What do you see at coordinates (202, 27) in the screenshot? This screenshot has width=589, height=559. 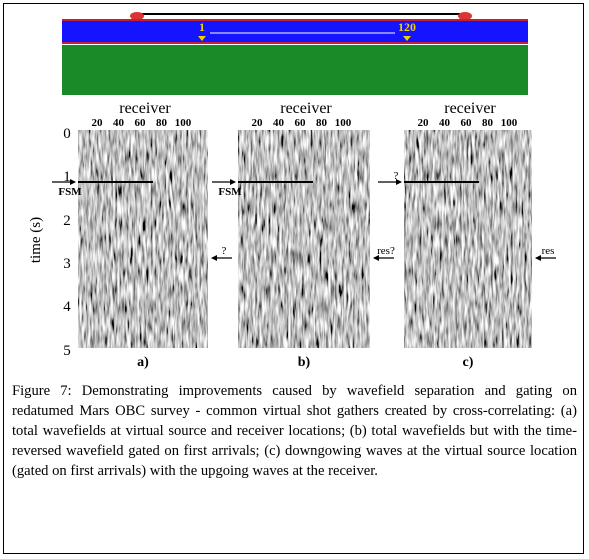 I see `diagram-label: 1` at bounding box center [202, 27].